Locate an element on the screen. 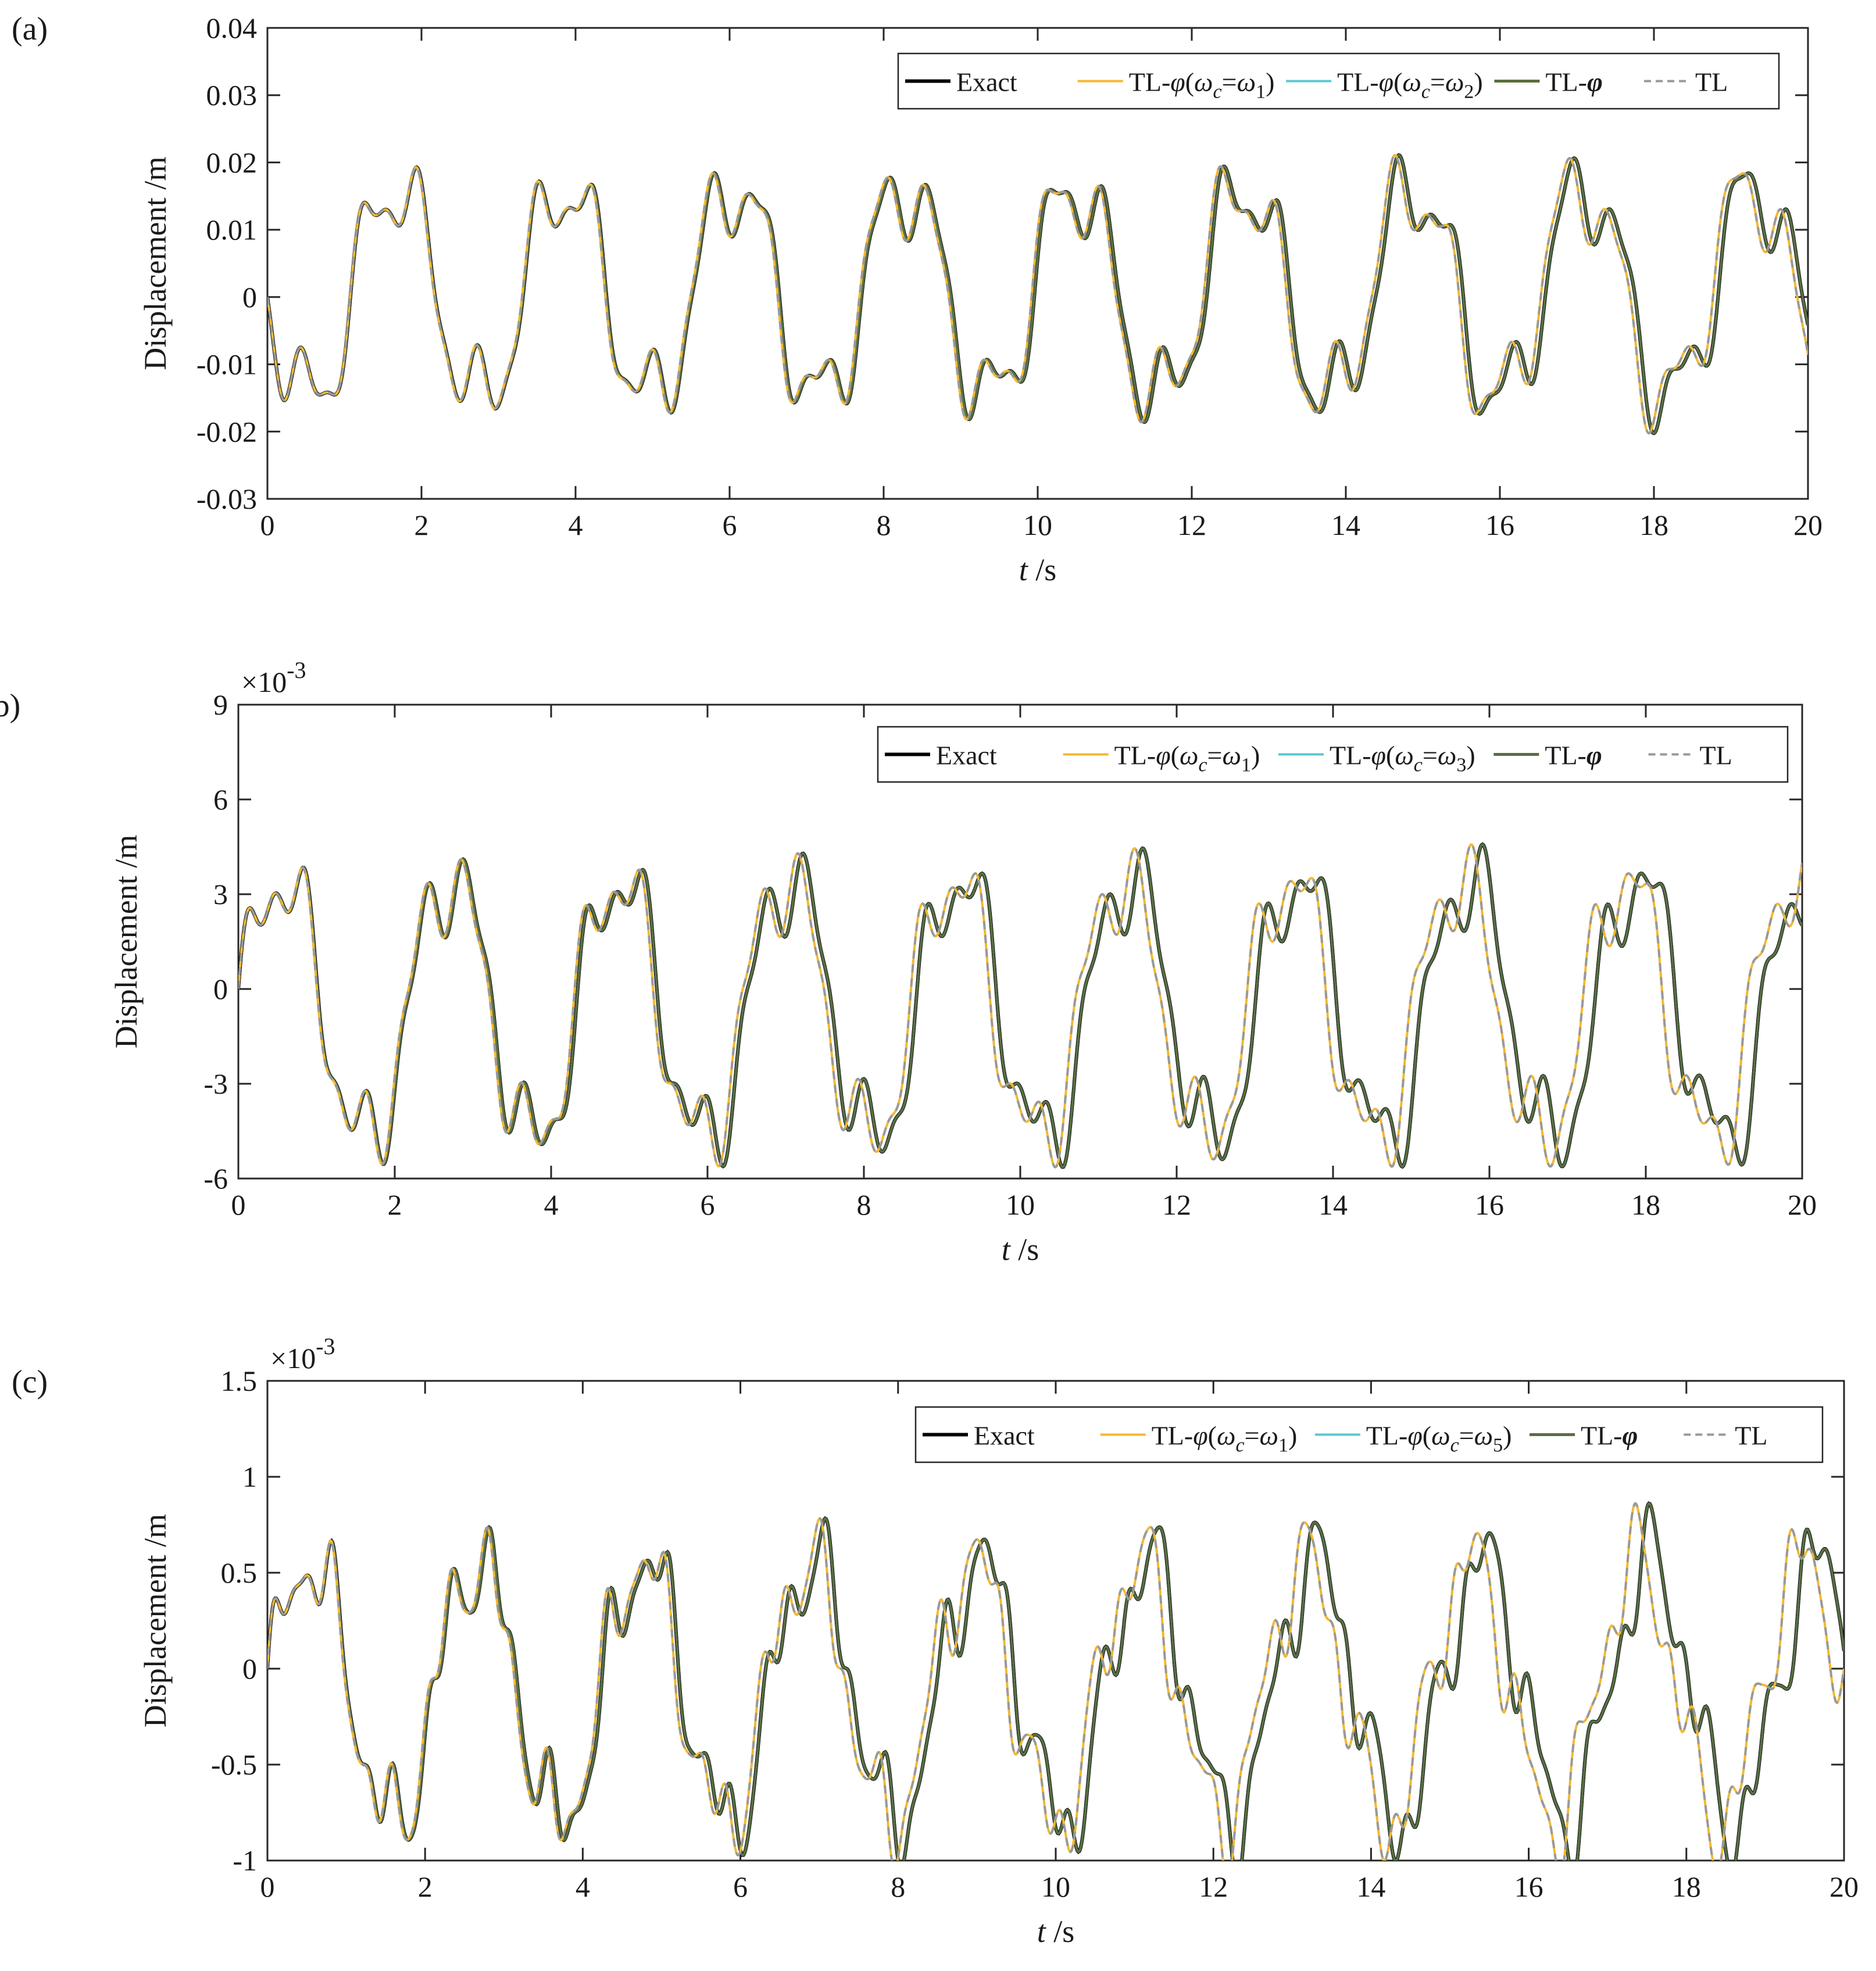  y-tick-label: 9 is located at coordinates (220, 704).